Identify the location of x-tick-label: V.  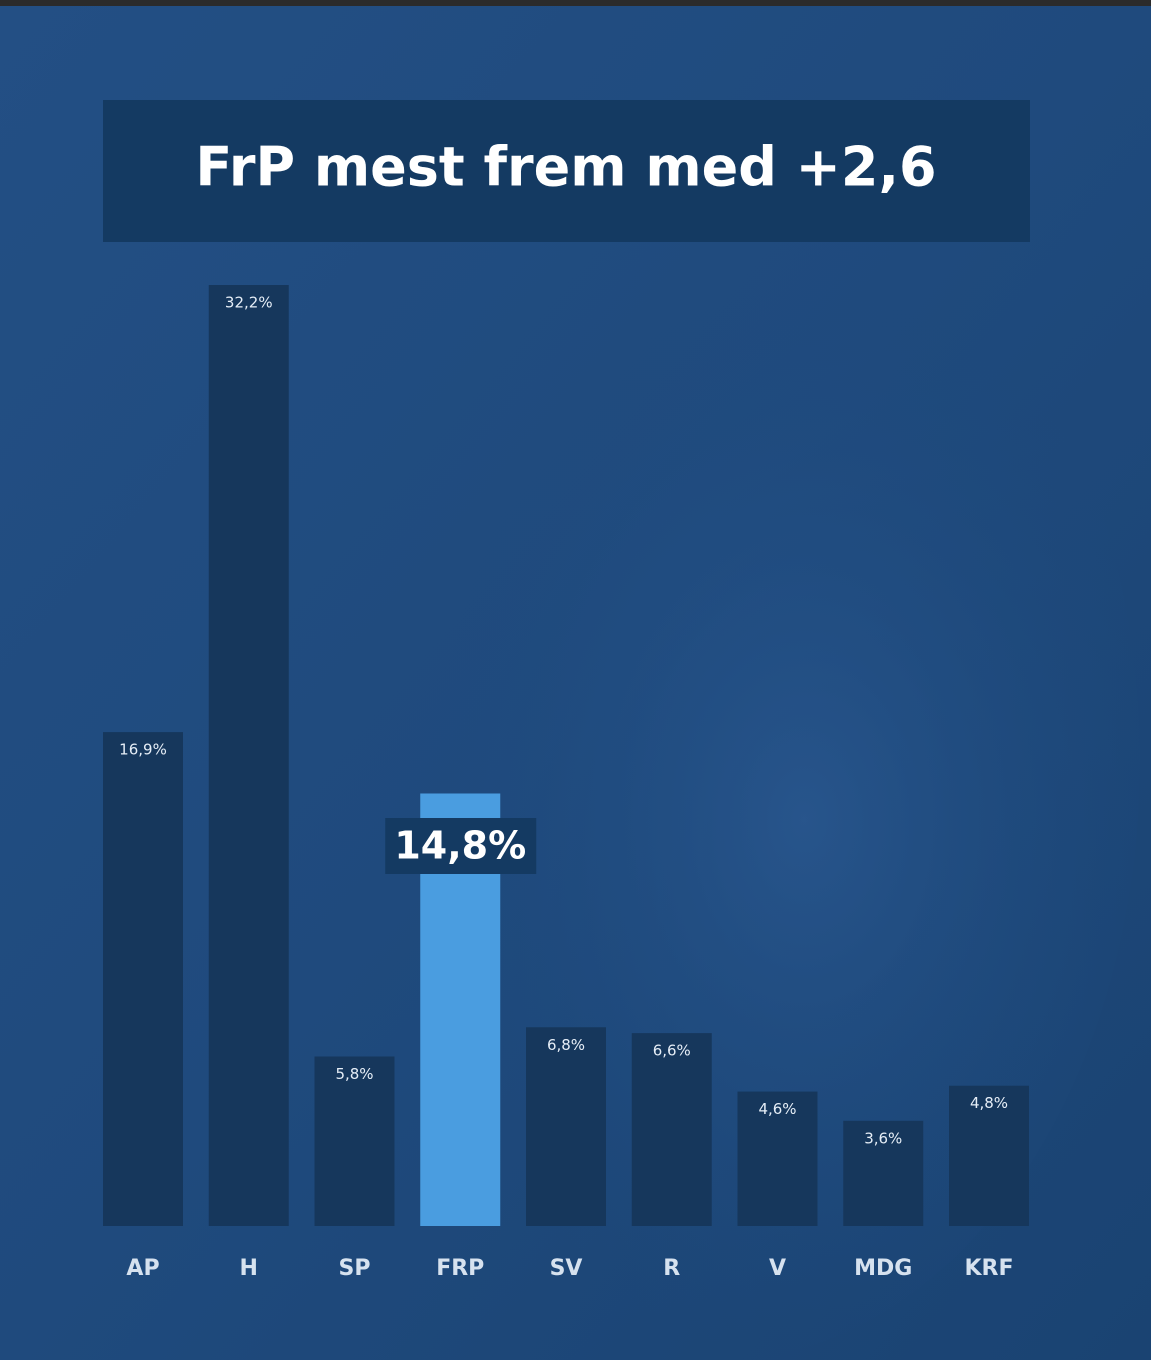
(777, 1268).